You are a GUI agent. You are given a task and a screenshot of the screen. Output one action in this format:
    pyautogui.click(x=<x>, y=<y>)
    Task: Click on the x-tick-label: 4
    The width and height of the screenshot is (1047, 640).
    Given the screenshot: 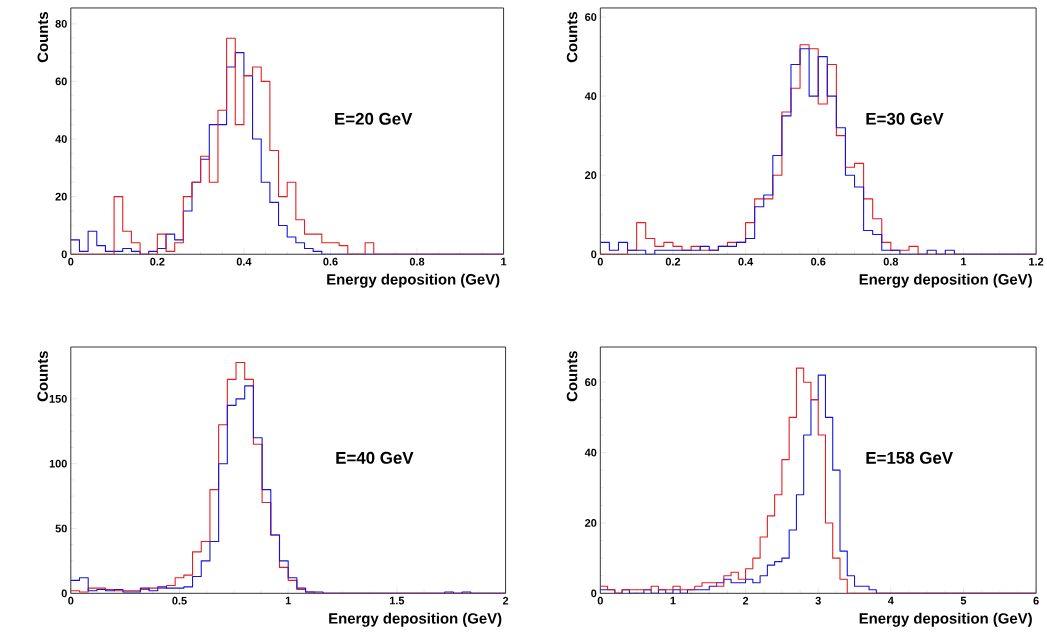 What is the action you would take?
    pyautogui.click(x=890, y=600)
    